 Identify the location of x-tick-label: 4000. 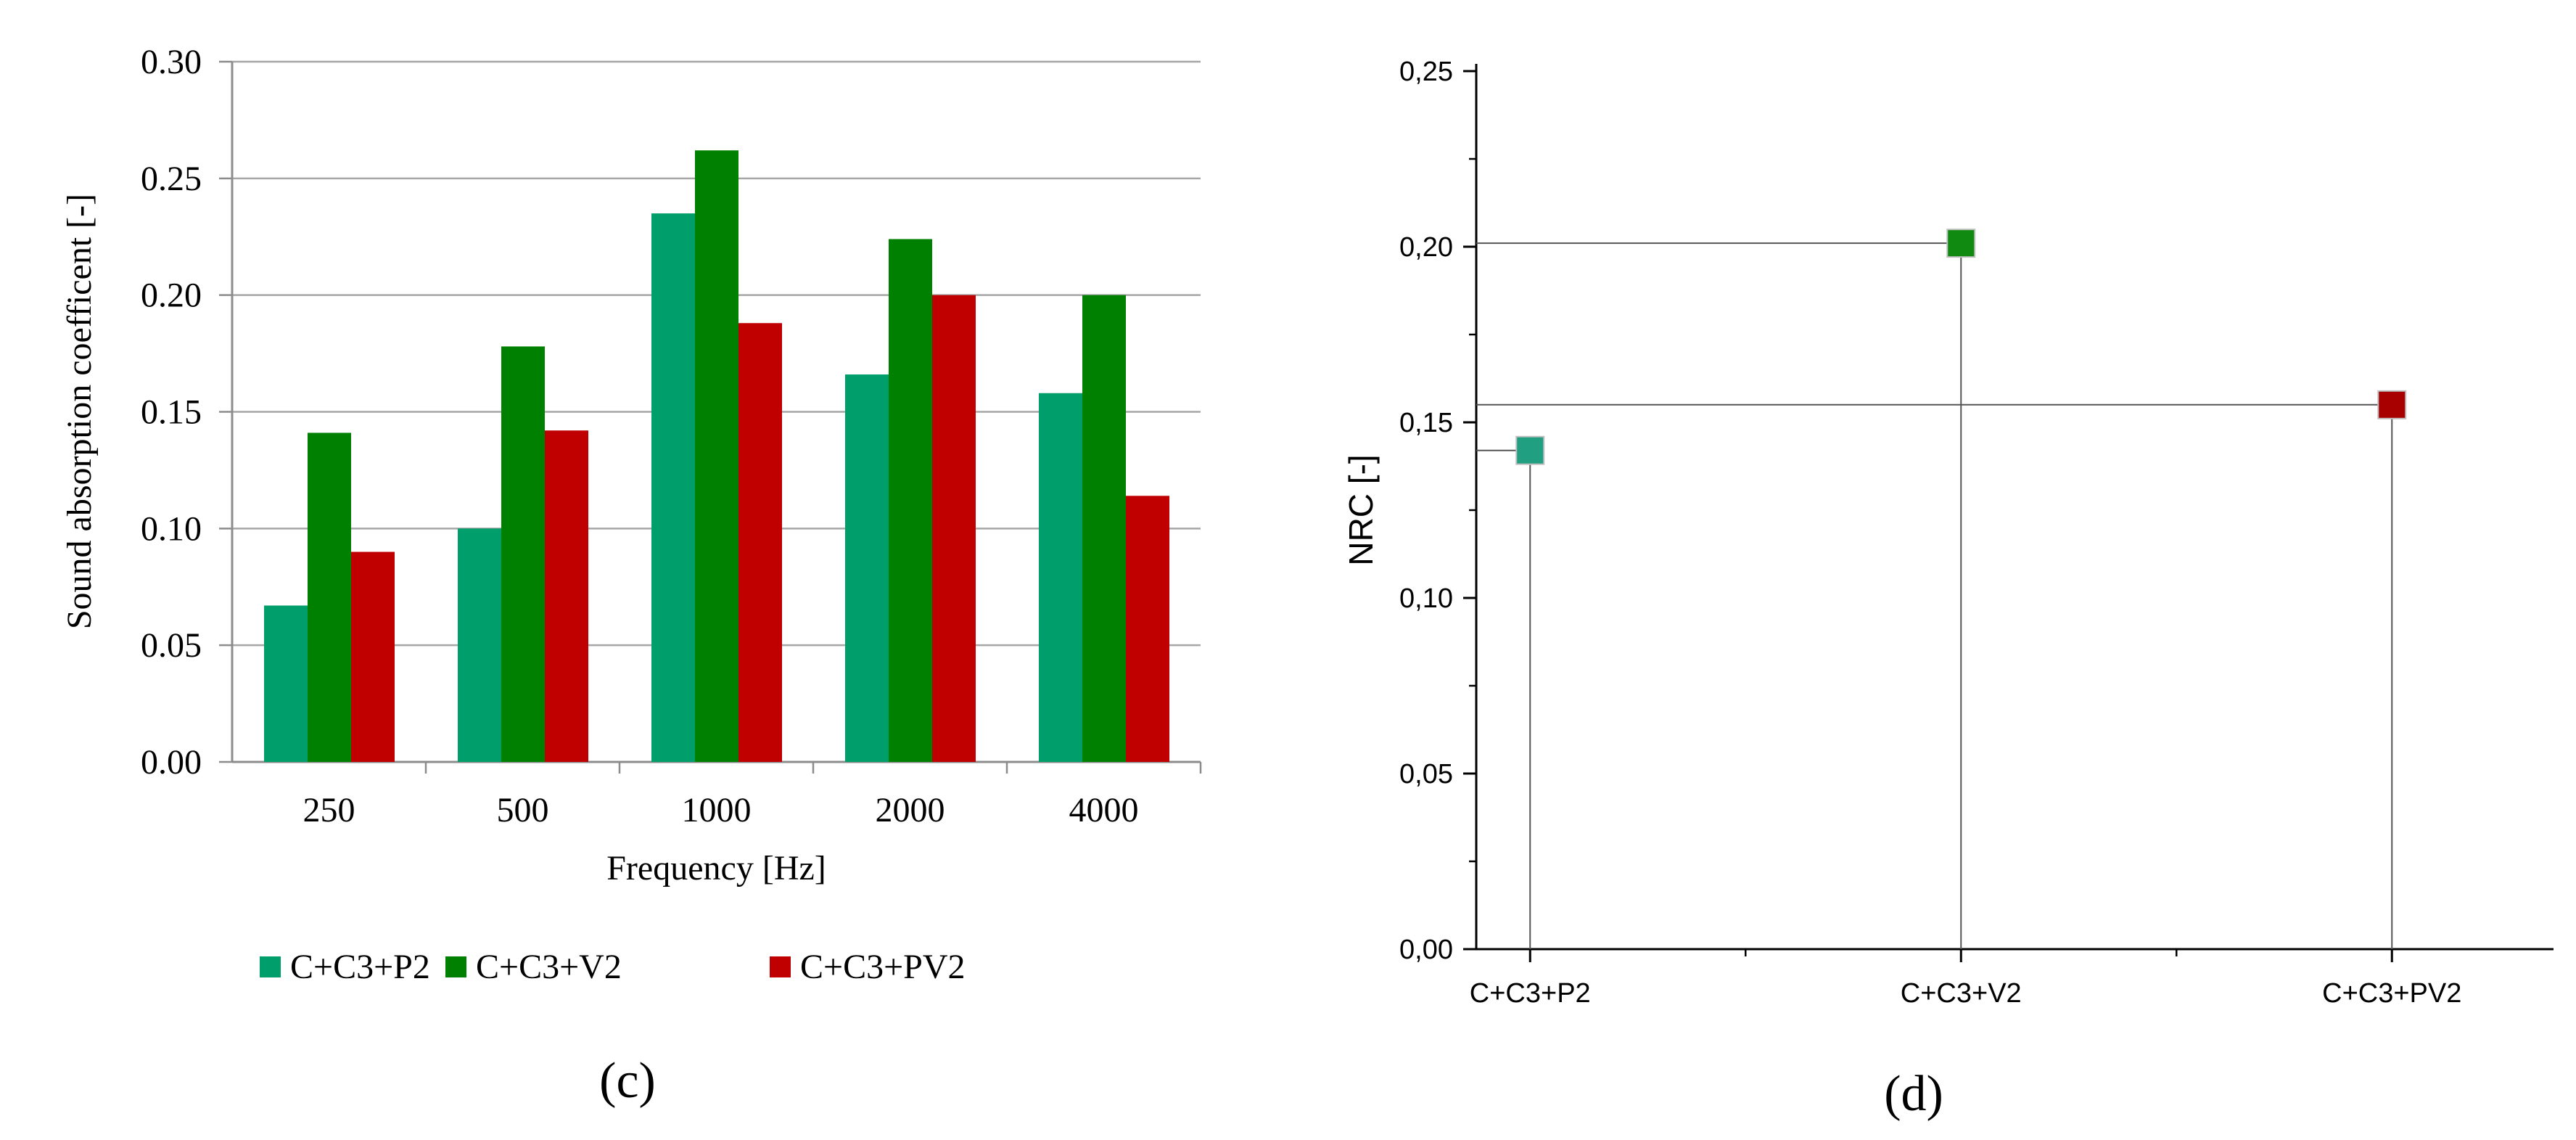
(1104, 810).